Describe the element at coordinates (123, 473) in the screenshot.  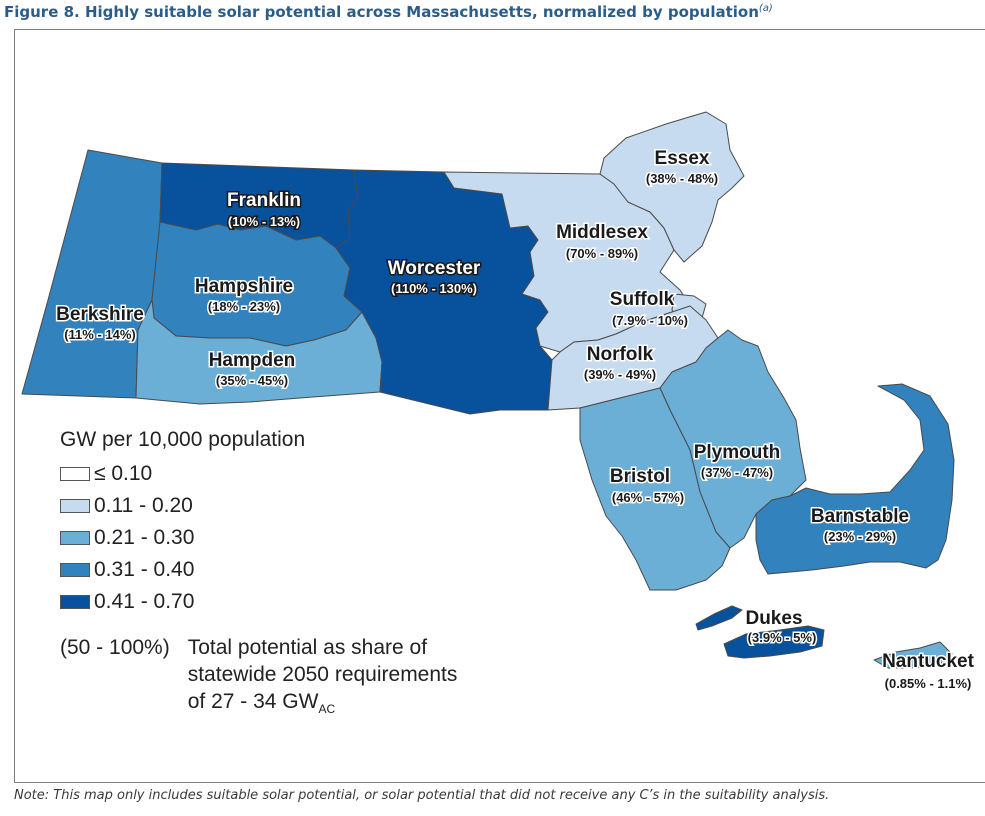
I see `legend-label: ≤ 0.10` at that location.